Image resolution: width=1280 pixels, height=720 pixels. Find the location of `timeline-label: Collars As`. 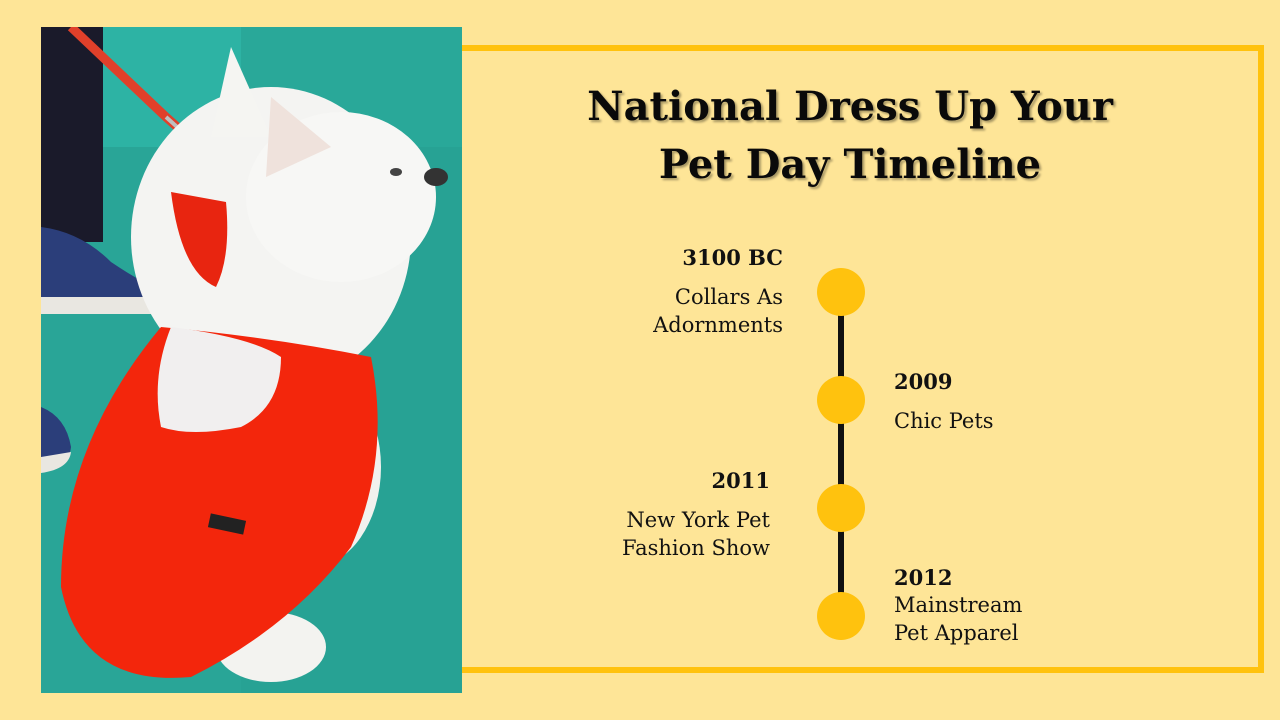

timeline-label: Collars As is located at coordinates (728, 297).